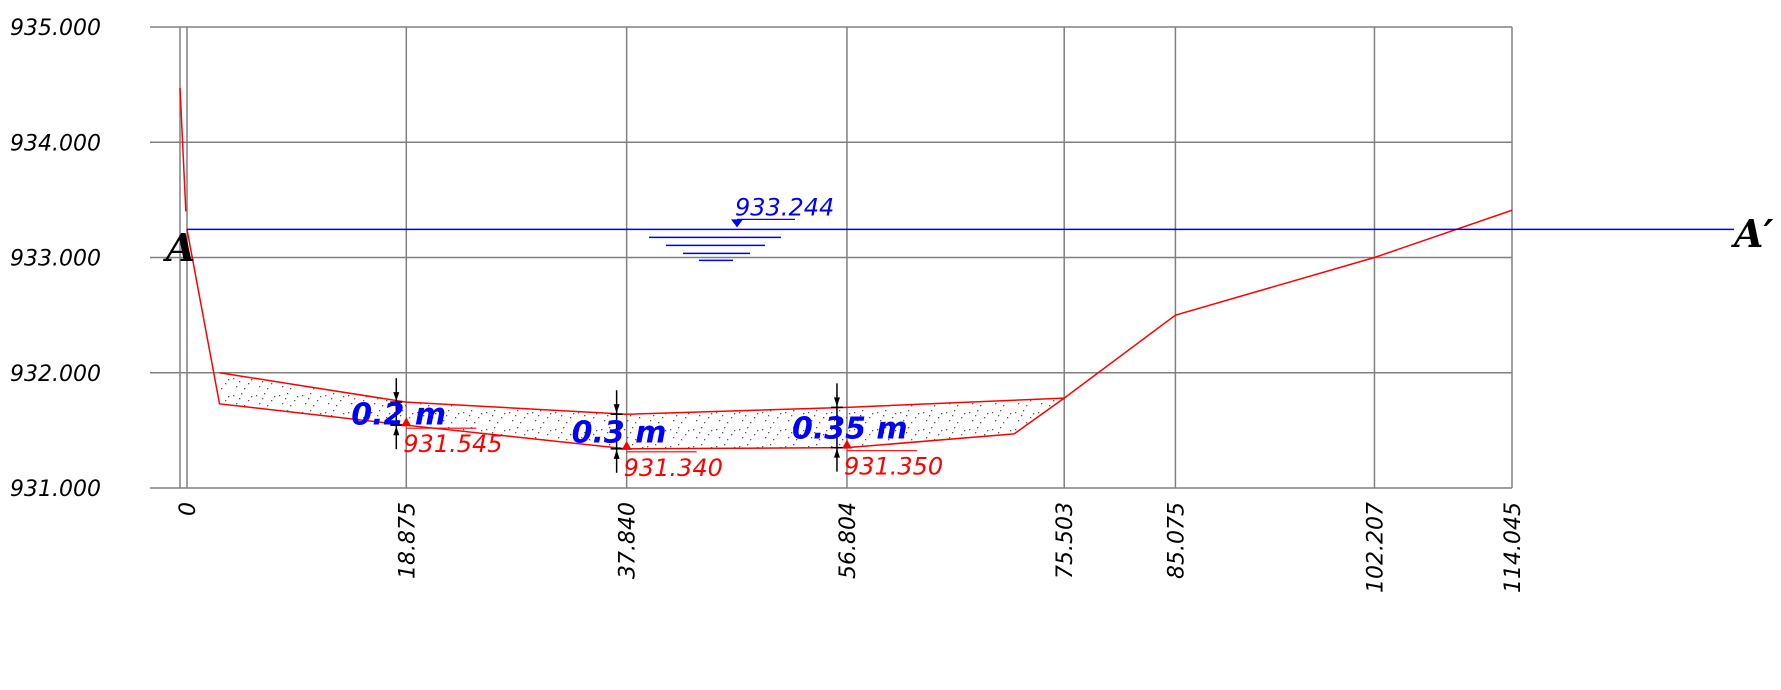 The image size is (1781, 690). Describe the element at coordinates (850, 428) in the screenshot. I see `thickness-label: 0.35 m` at that location.